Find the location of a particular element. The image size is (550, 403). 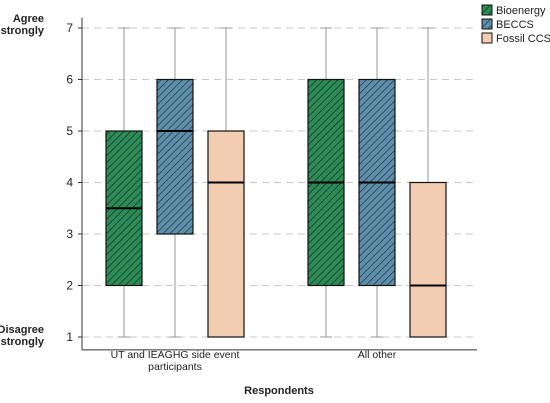

y-tick-label: 2 is located at coordinates (69, 286).